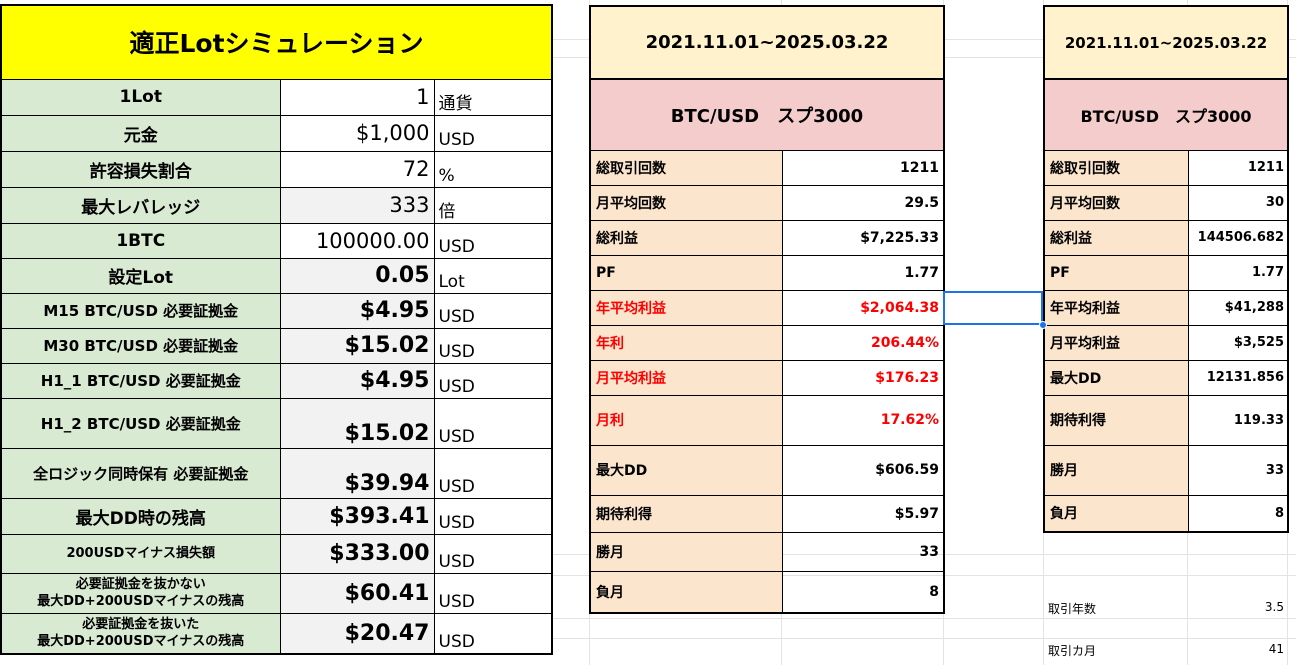 This screenshot has height=665, width=1296. Describe the element at coordinates (140, 593) in the screenshot. I see `label-balance-without-margin: 必要証拠金を抜かない 最大DD+200USDマイナスの残高` at that location.